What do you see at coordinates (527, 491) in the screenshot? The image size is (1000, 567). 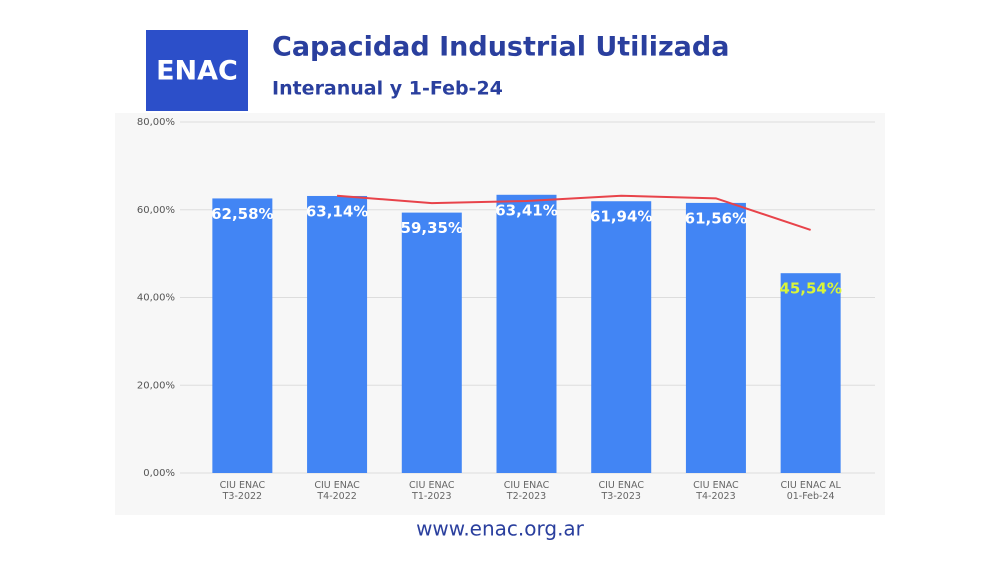 I see `x-tick-label: CIU ENAC T2-2023` at bounding box center [527, 491].